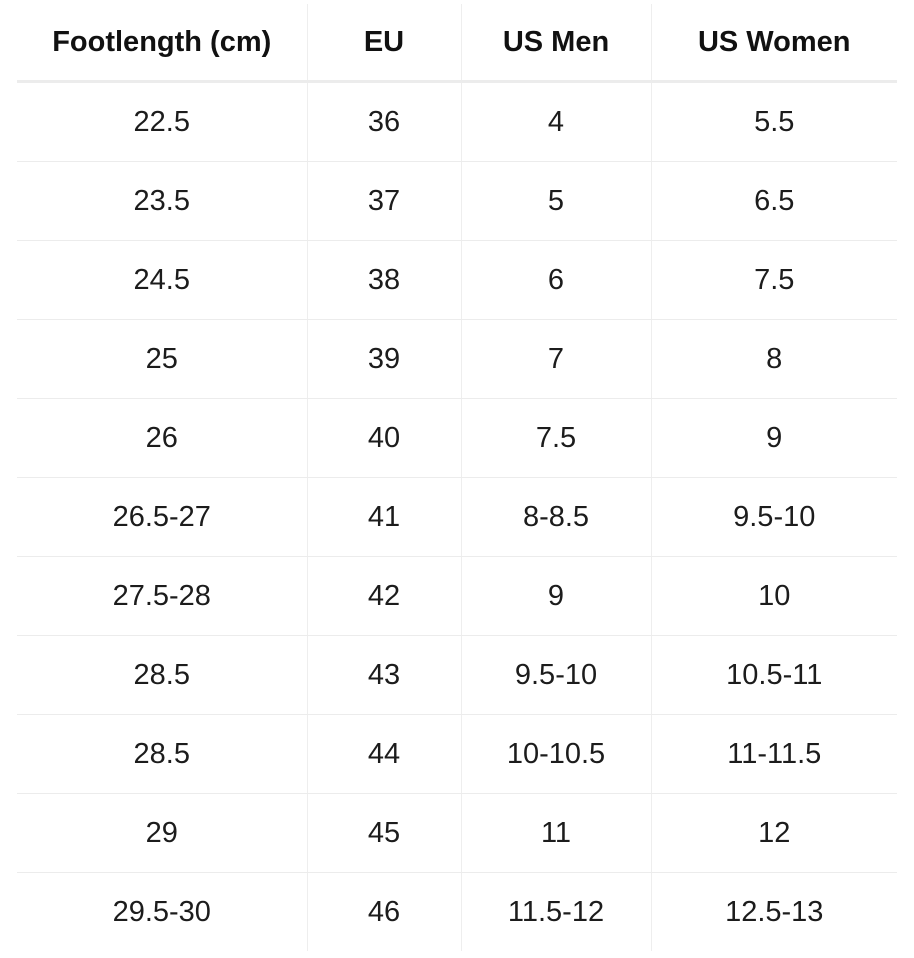  Describe the element at coordinates (383, 359) in the screenshot. I see `cell-eu: 39` at that location.